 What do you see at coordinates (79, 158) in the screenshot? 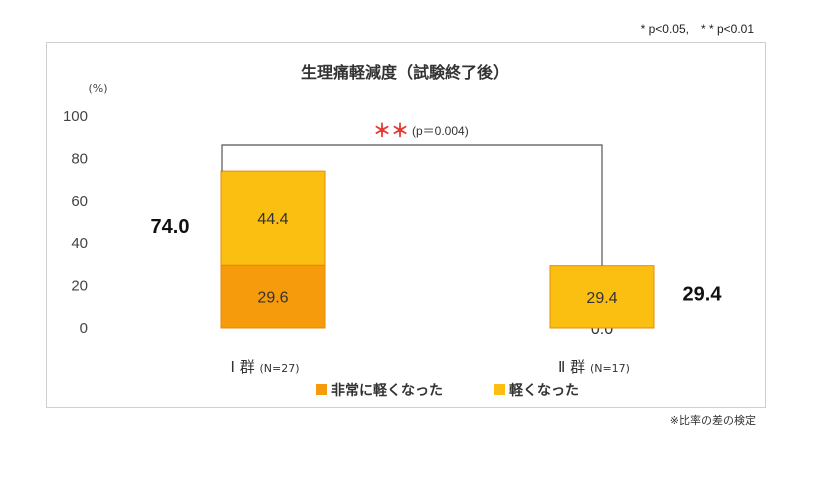
I see `y-tick-label: 80` at bounding box center [79, 158].